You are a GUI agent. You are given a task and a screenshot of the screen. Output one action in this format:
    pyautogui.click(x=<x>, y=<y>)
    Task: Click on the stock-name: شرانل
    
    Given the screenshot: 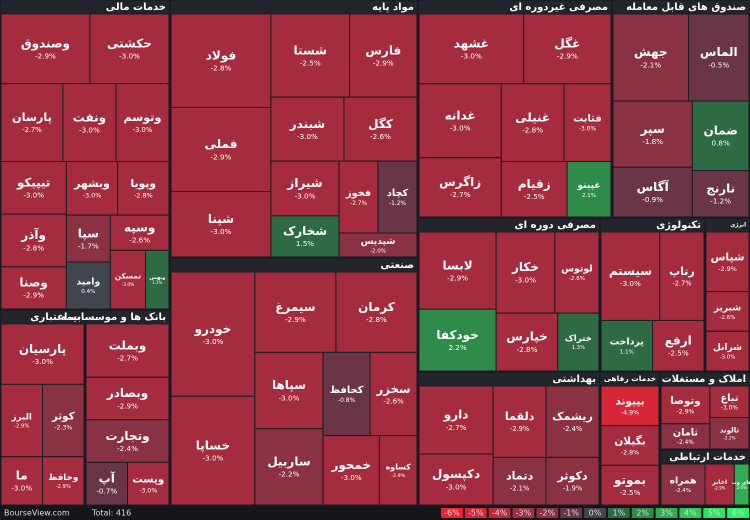 What is the action you would take?
    pyautogui.click(x=727, y=348)
    